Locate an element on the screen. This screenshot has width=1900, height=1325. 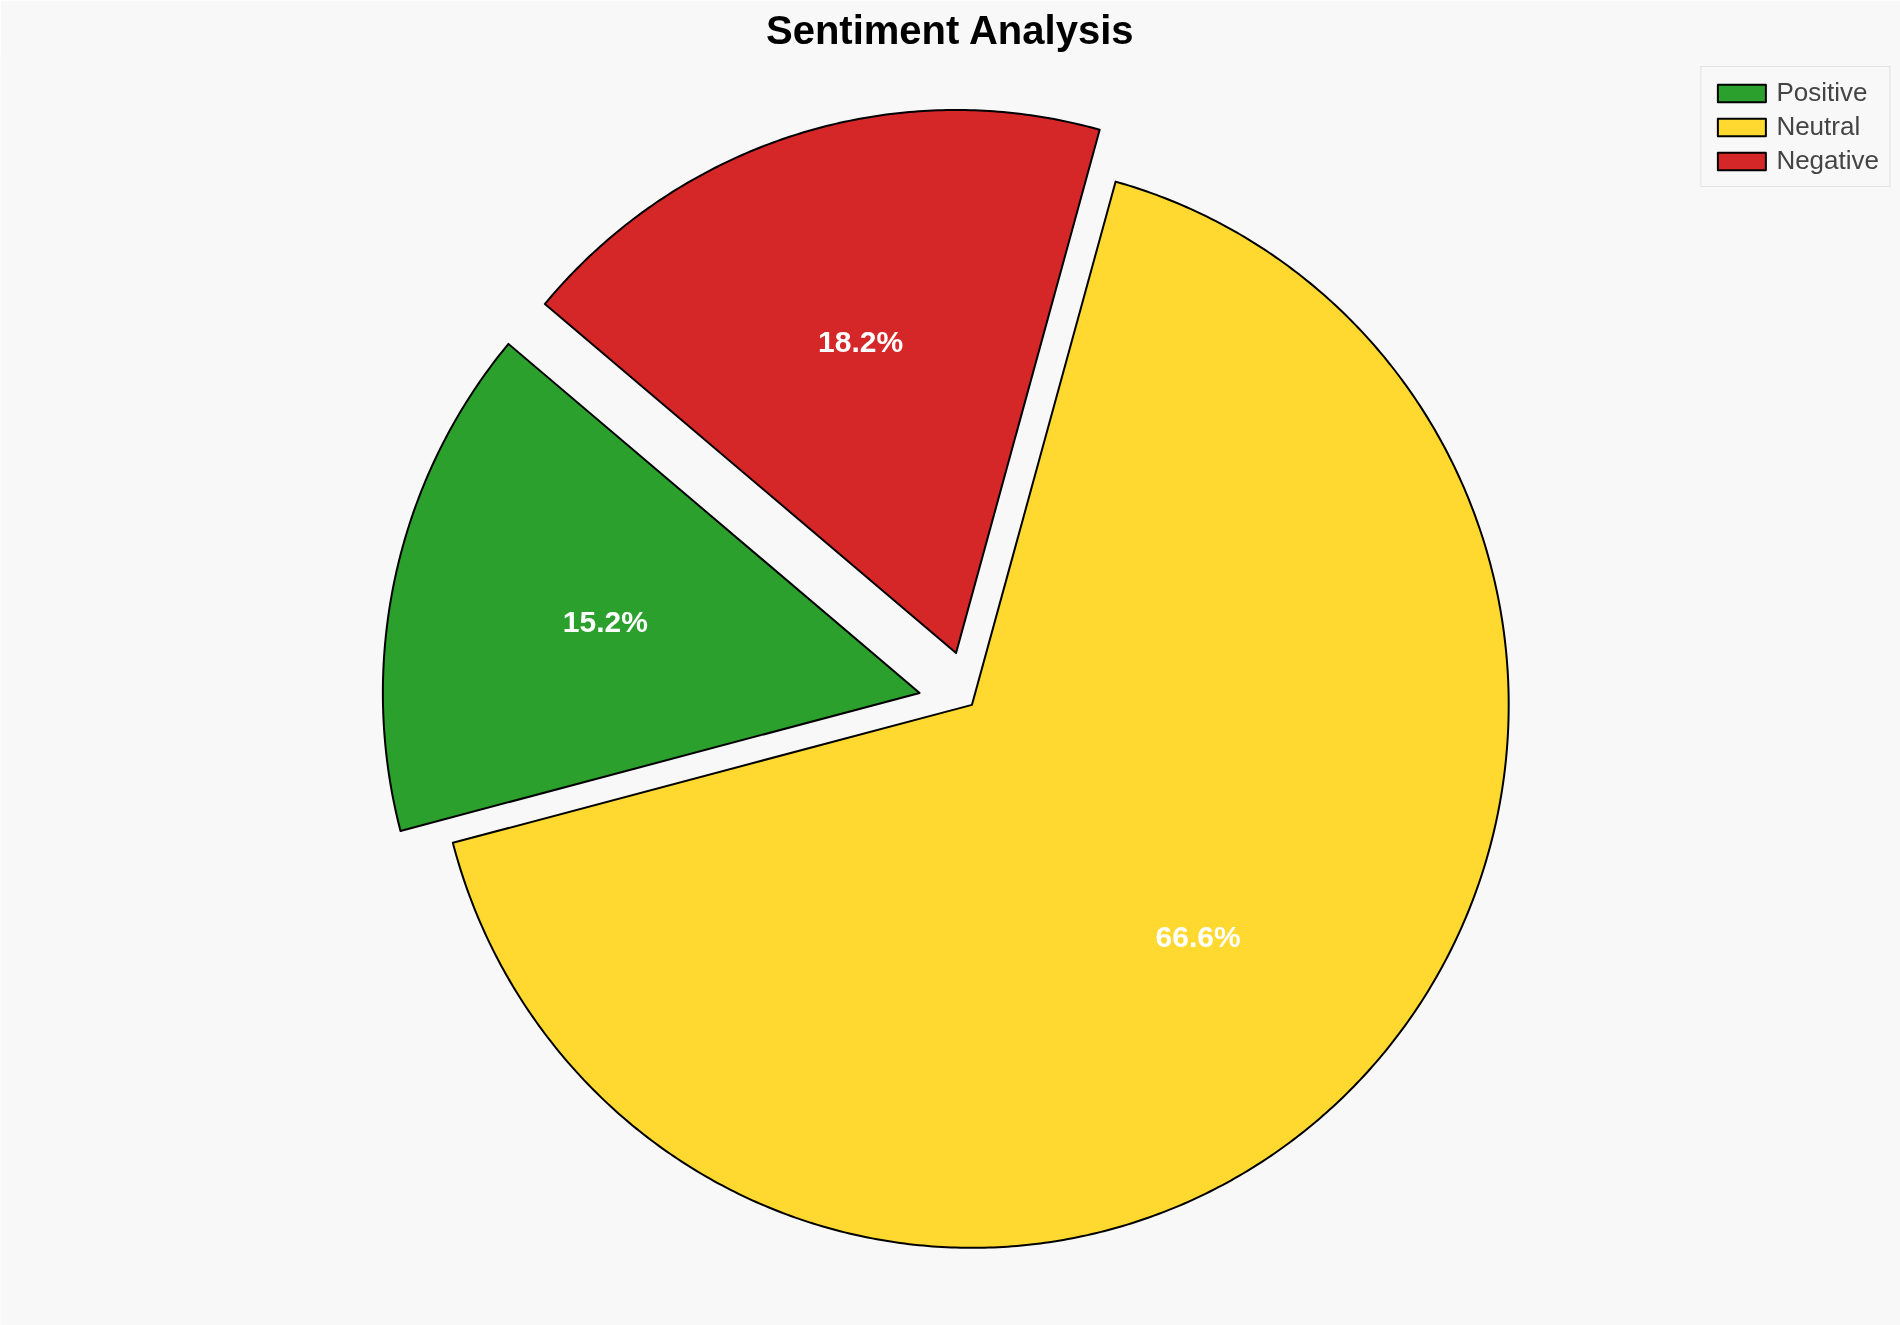
chart-title: Sentiment Analysis is located at coordinates (950, 29).